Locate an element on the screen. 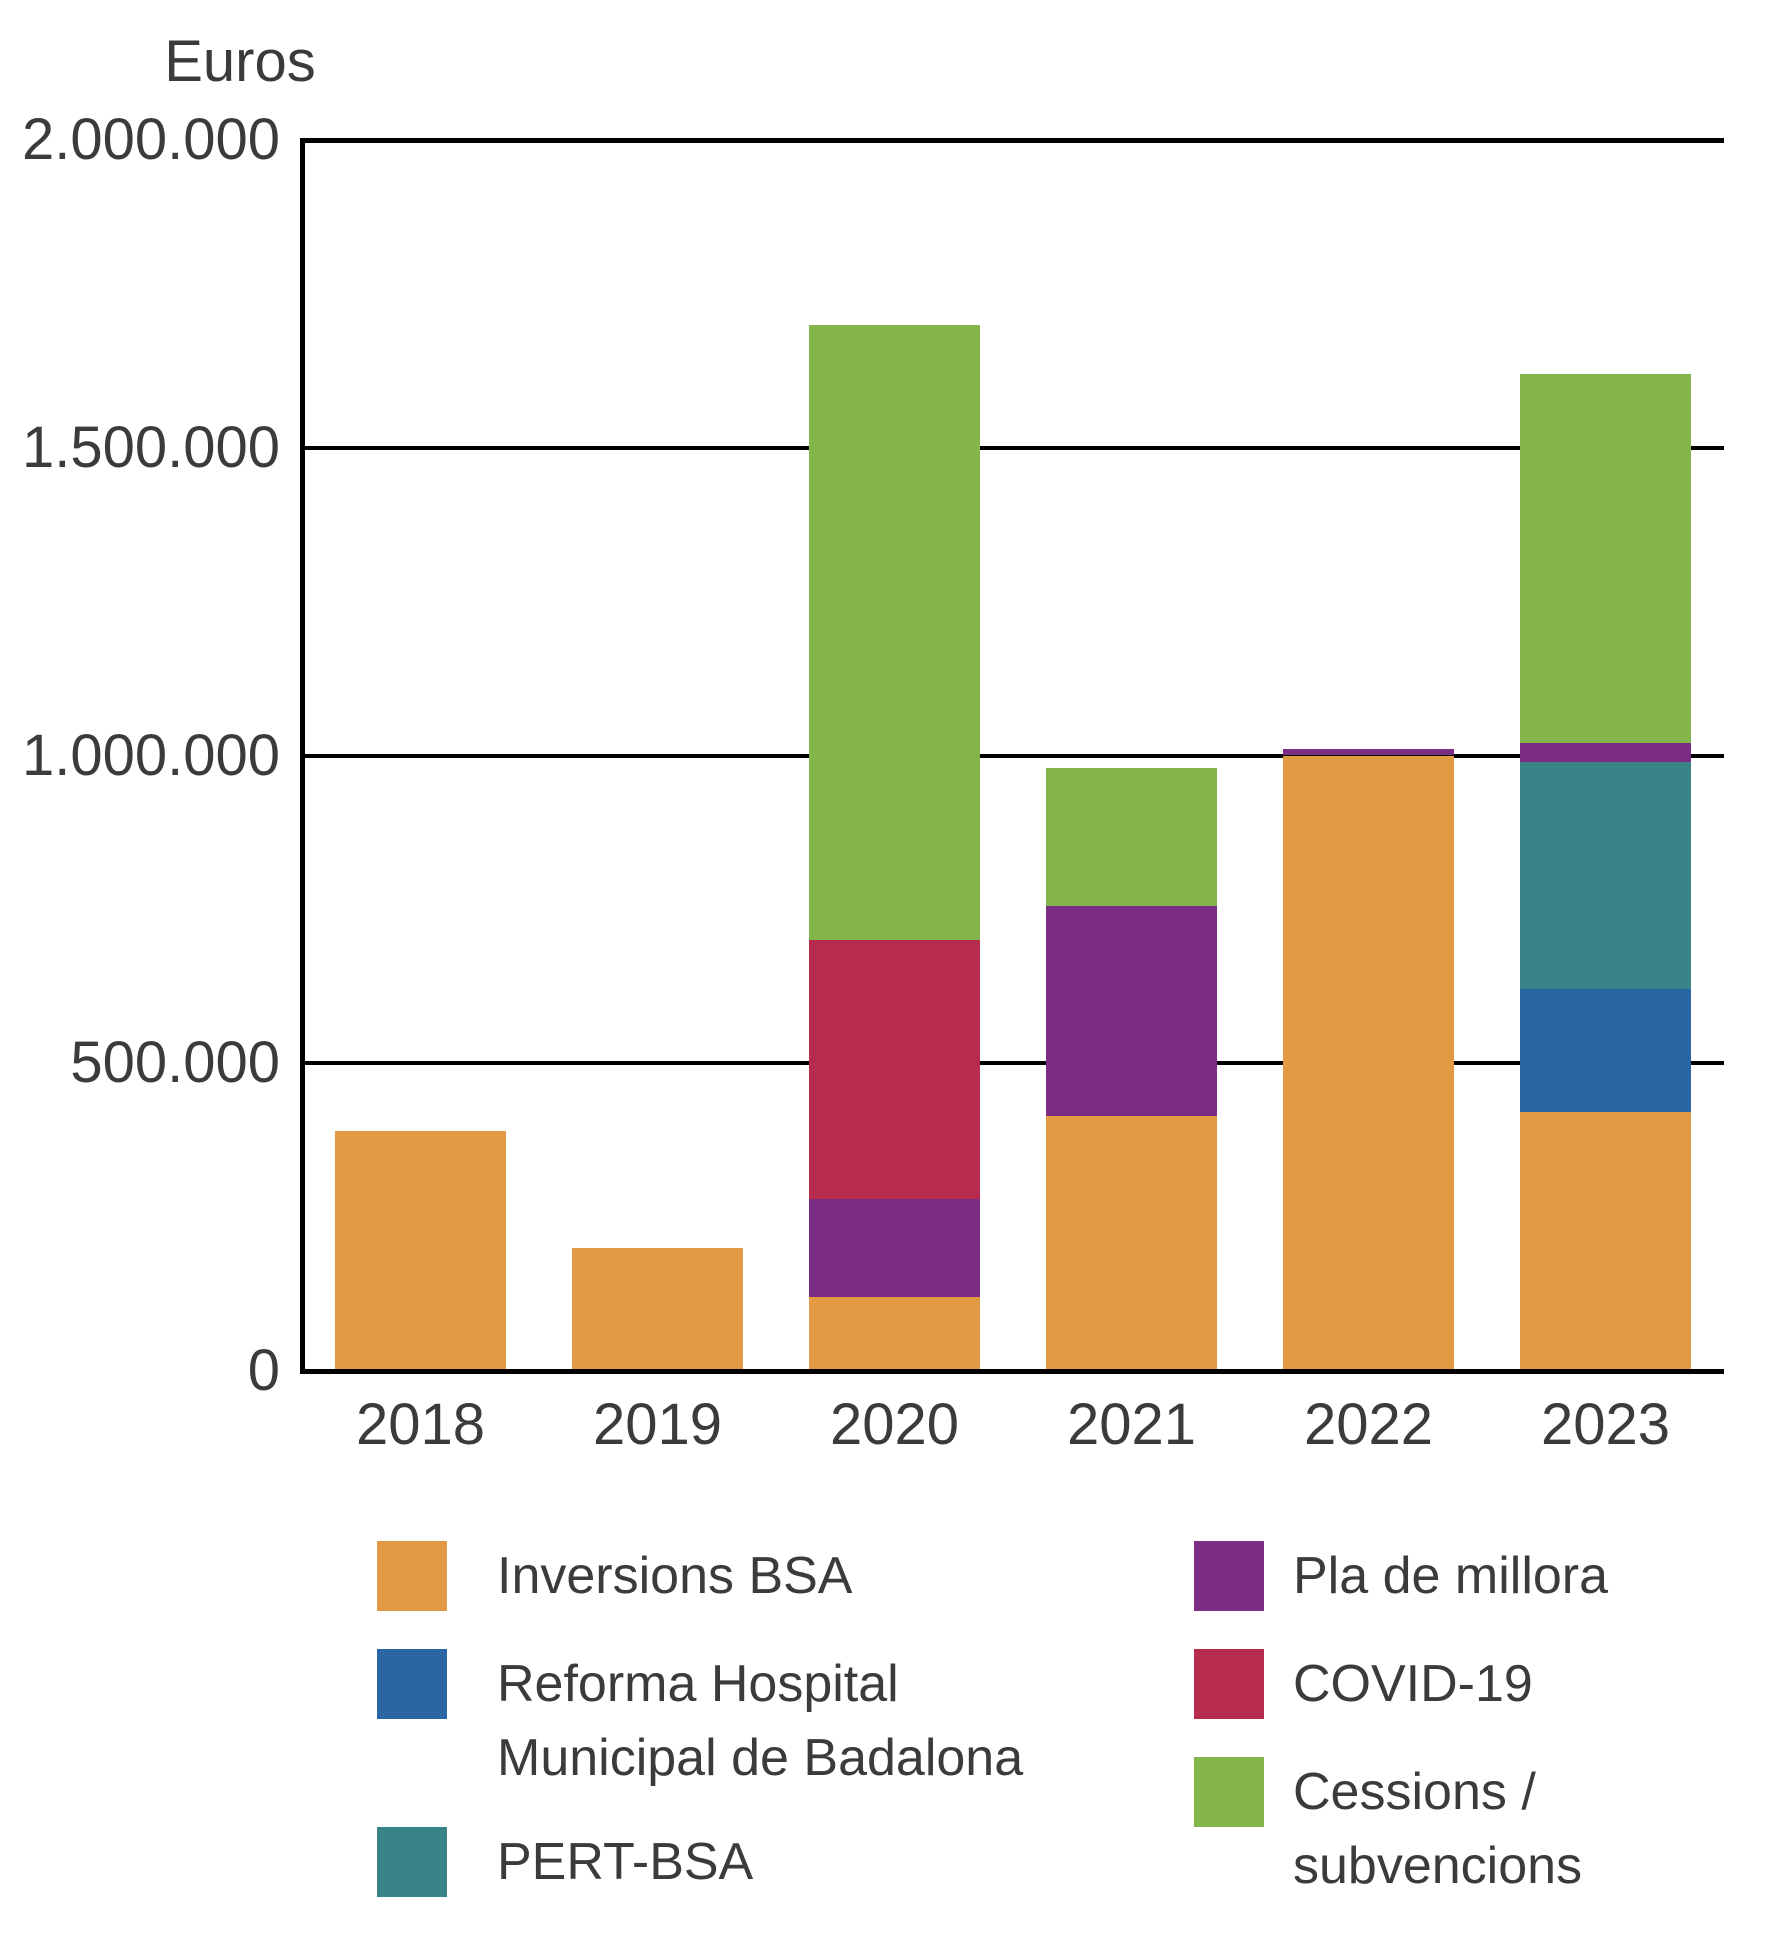 The width and height of the screenshot is (1774, 1948). x-tick-label: 2023 is located at coordinates (1605, 1424).